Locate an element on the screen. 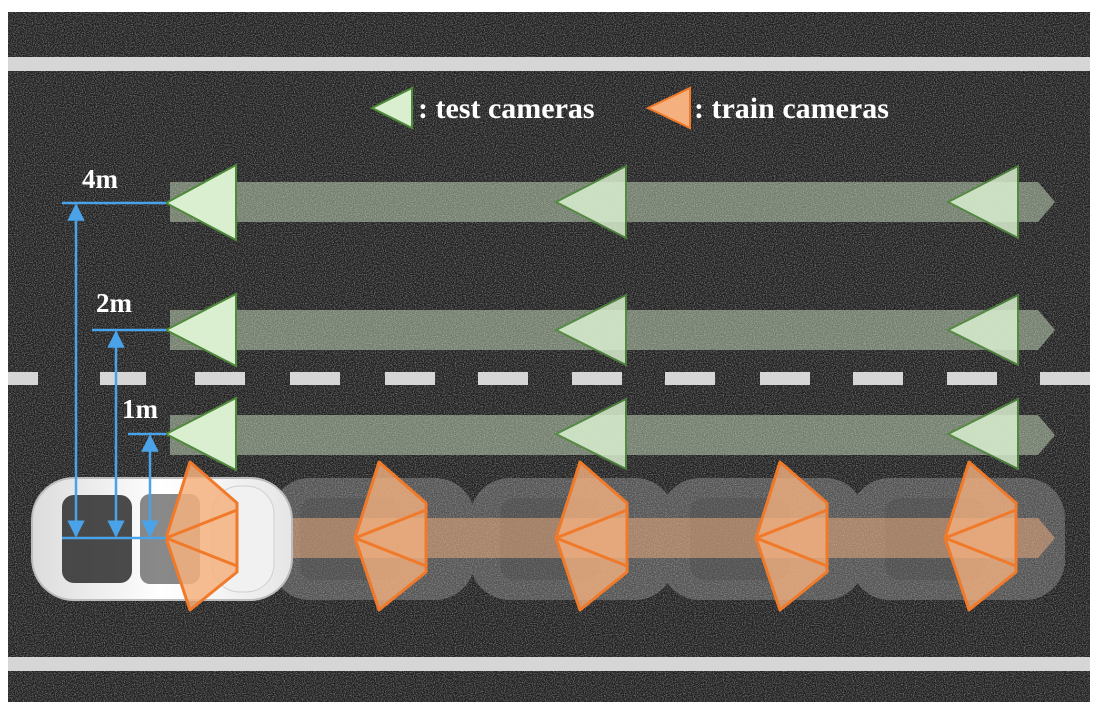 The image size is (1096, 714). top-lane-line is located at coordinates (549, 64).